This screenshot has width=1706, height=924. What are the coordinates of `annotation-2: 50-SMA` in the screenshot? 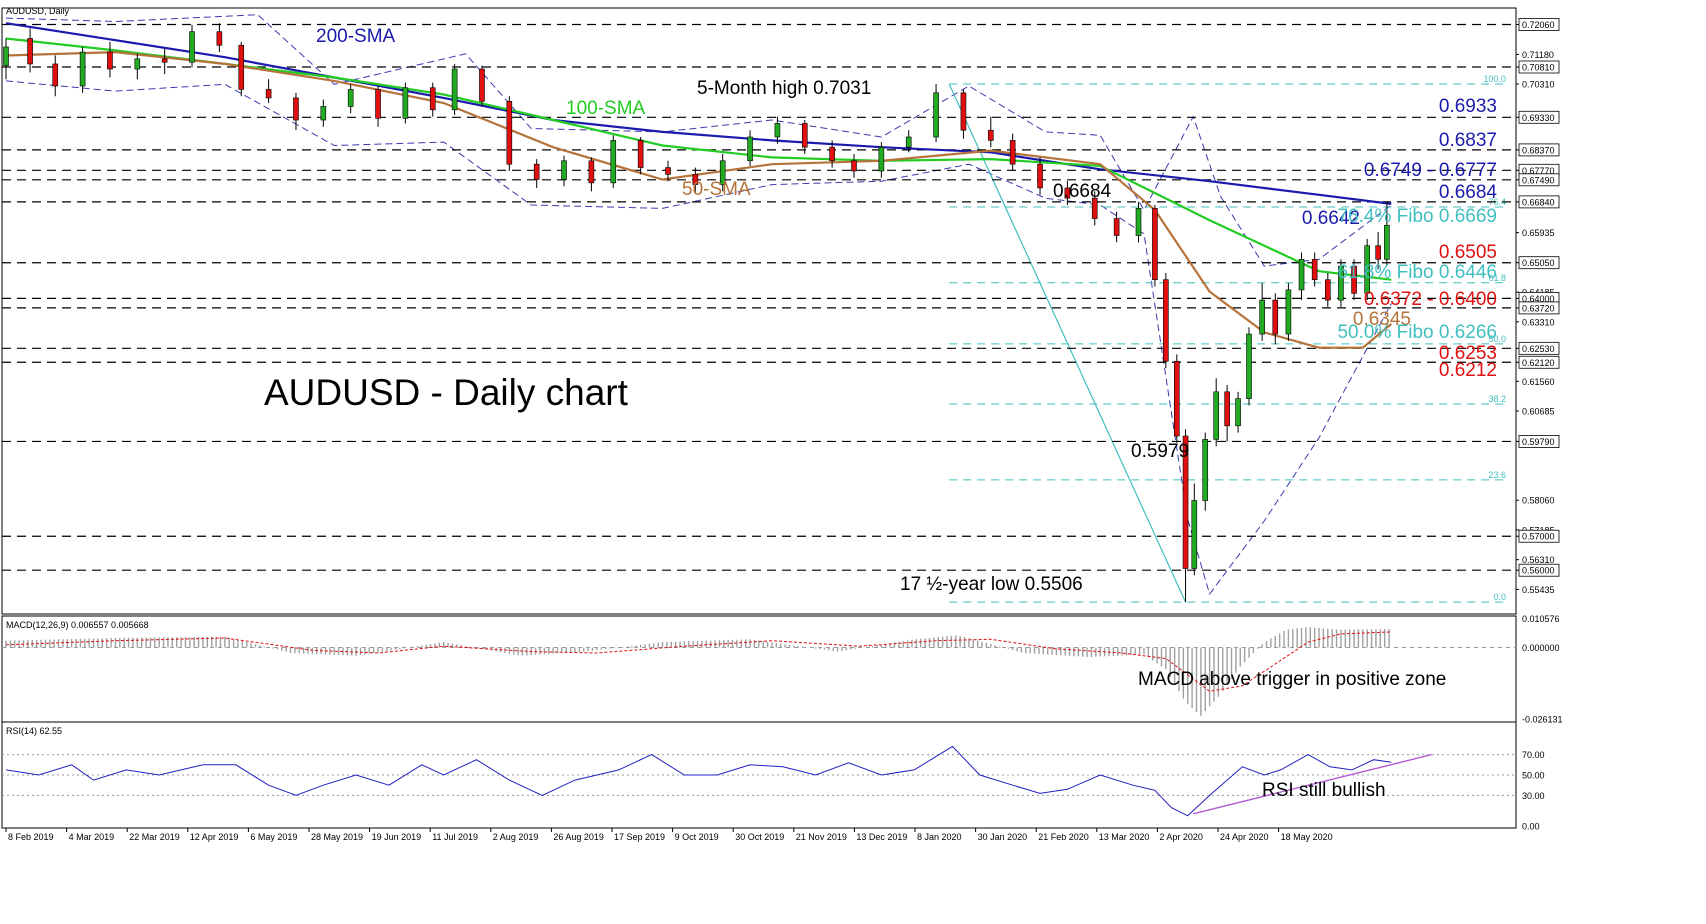 It's located at (716, 189).